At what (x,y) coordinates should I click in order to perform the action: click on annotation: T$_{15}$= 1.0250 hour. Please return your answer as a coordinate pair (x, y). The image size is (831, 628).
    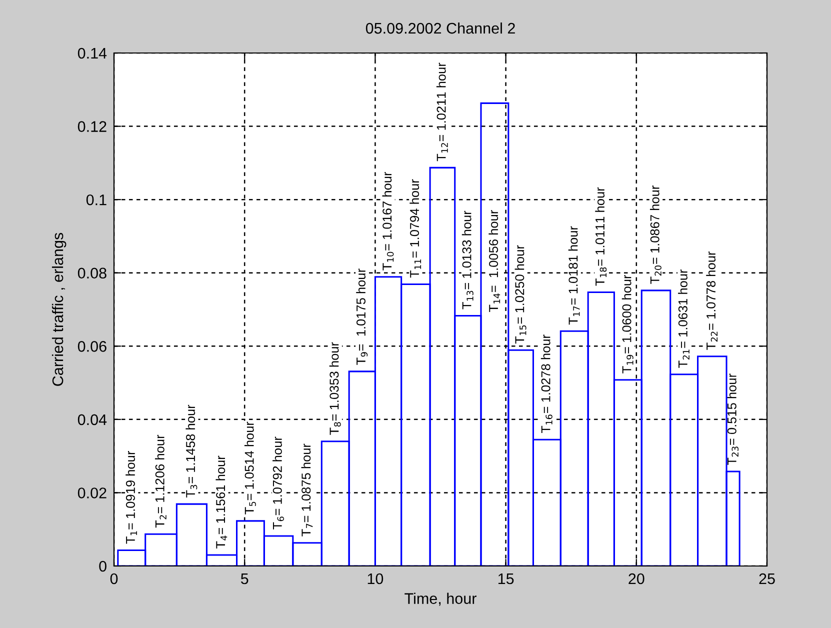
    Looking at the image, I should click on (520, 294).